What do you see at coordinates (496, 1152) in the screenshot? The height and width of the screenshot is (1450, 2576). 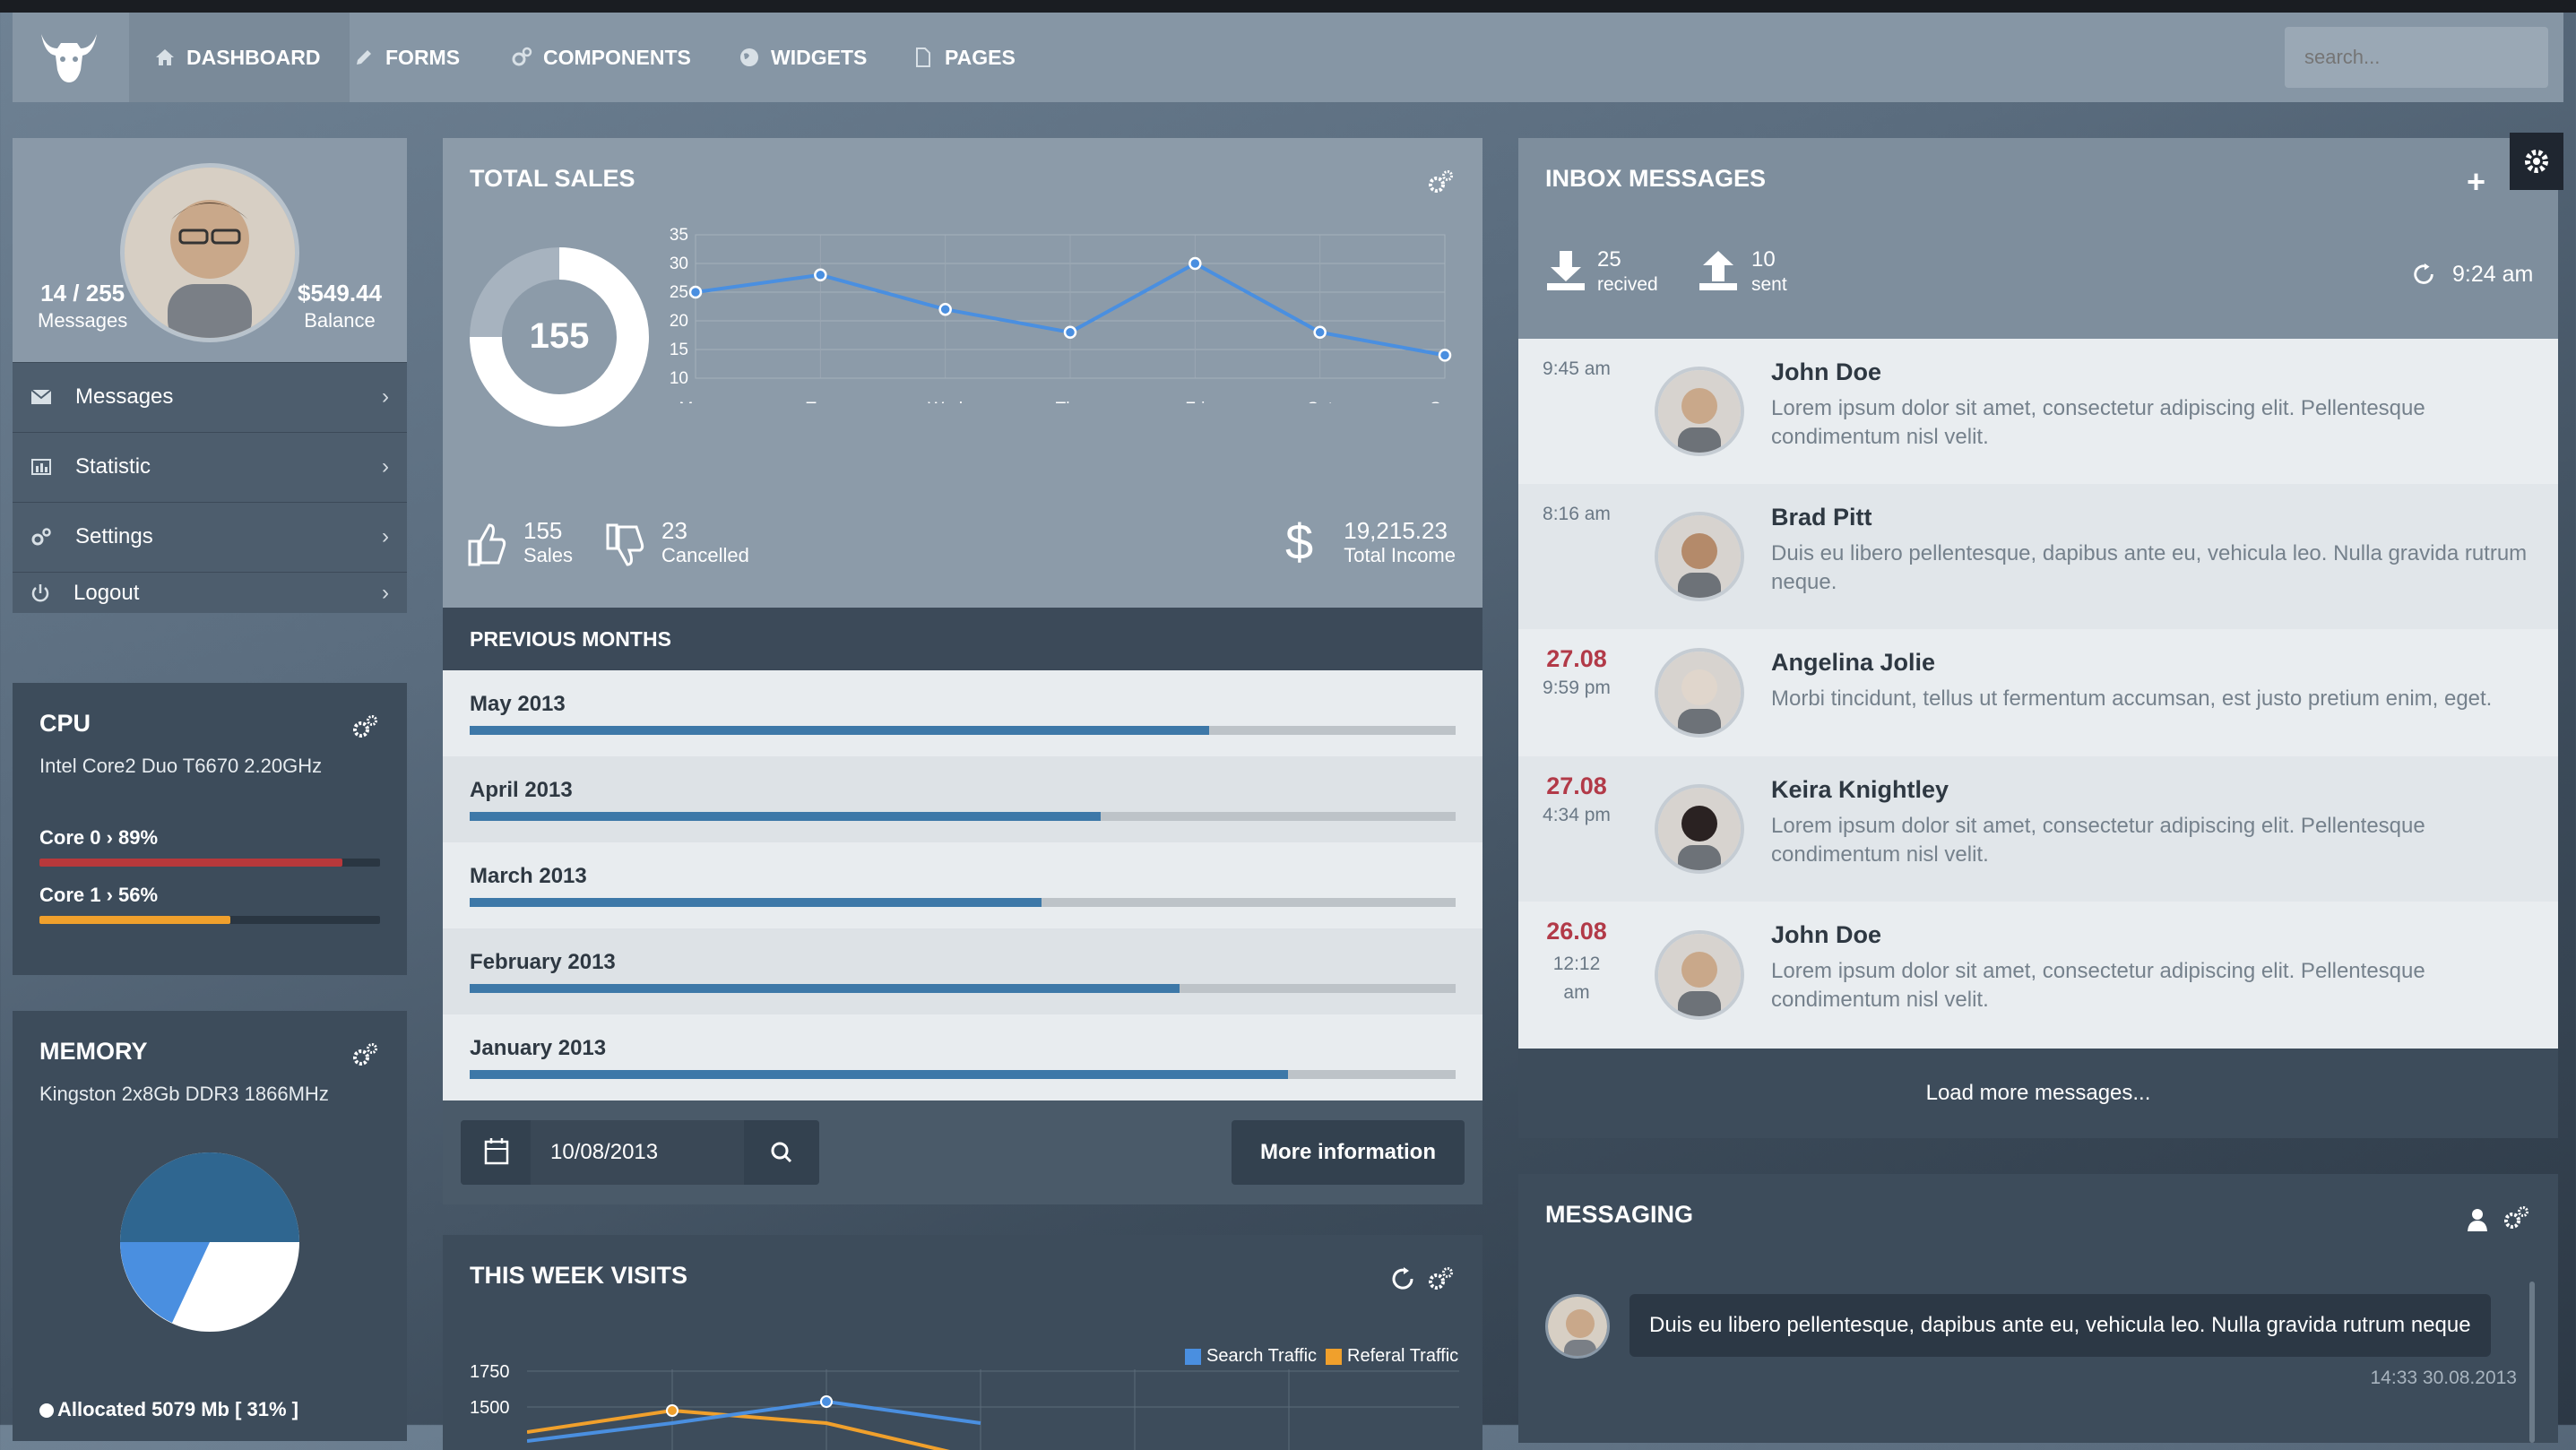 I see `calendar-icon` at bounding box center [496, 1152].